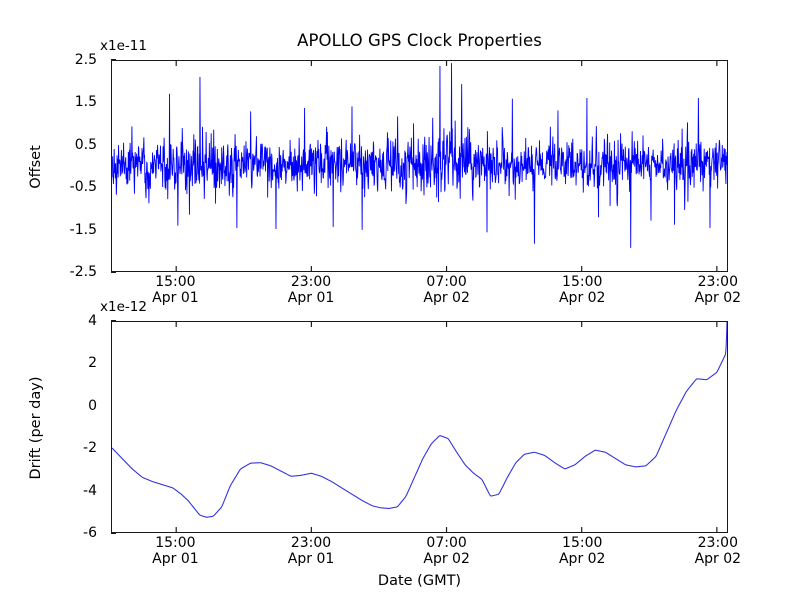  Describe the element at coordinates (58, 427) in the screenshot. I see `drift-y-tick-group: 4 2 0 -2 -4 -6` at that location.